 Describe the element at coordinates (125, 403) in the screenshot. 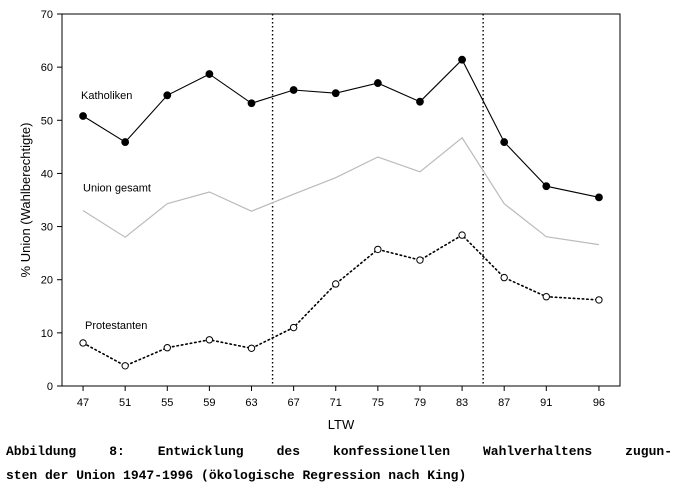

I see `x-tick-label: 51` at that location.